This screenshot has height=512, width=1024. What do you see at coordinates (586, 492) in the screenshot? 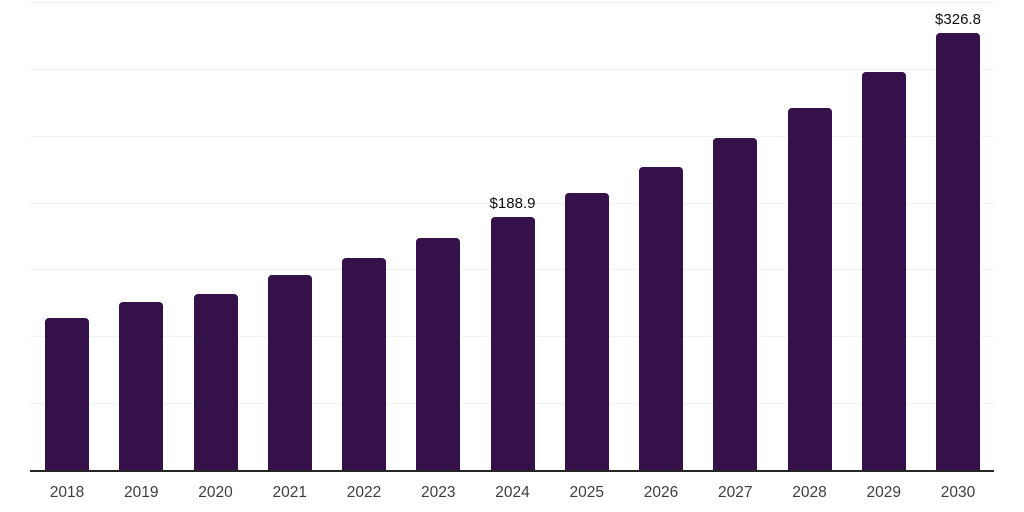
I see `x-tick-2025: 2025` at bounding box center [586, 492].